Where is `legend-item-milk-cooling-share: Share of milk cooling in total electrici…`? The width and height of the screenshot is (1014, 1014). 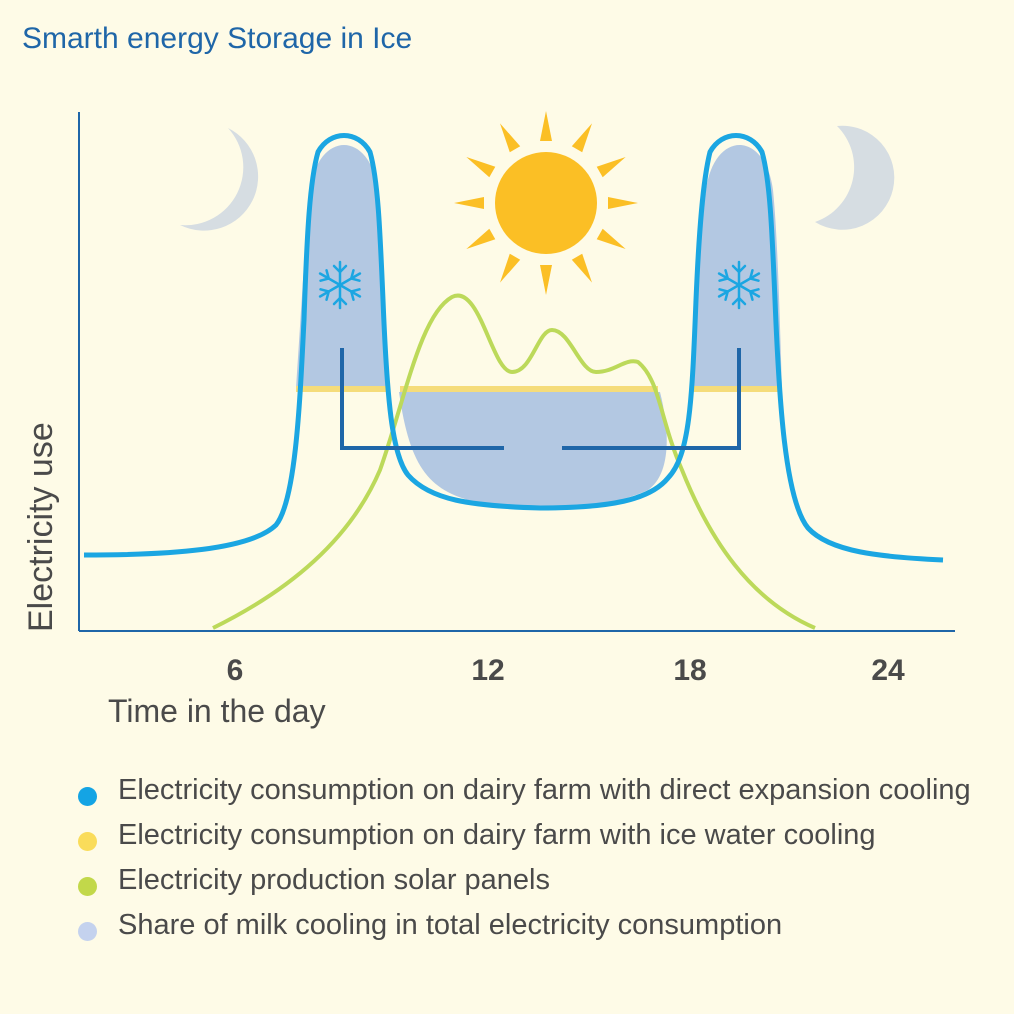
legend-item-milk-cooling-share: Share of milk cooling in total electrici… is located at coordinates (528, 925).